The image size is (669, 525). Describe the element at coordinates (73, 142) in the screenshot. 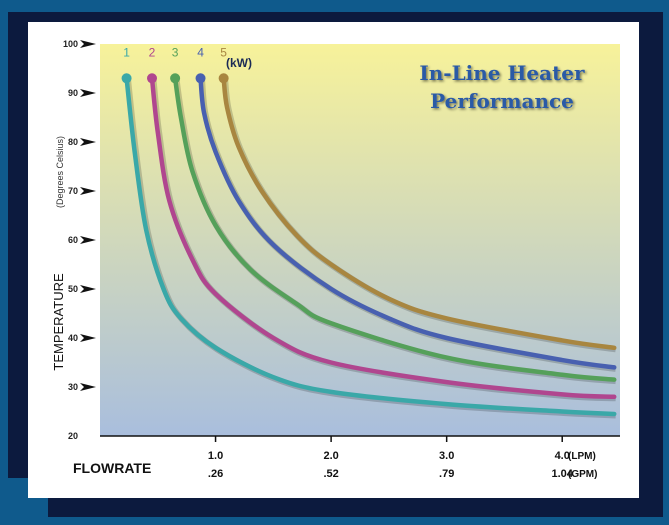

I see `y-tick-label: 80` at that location.